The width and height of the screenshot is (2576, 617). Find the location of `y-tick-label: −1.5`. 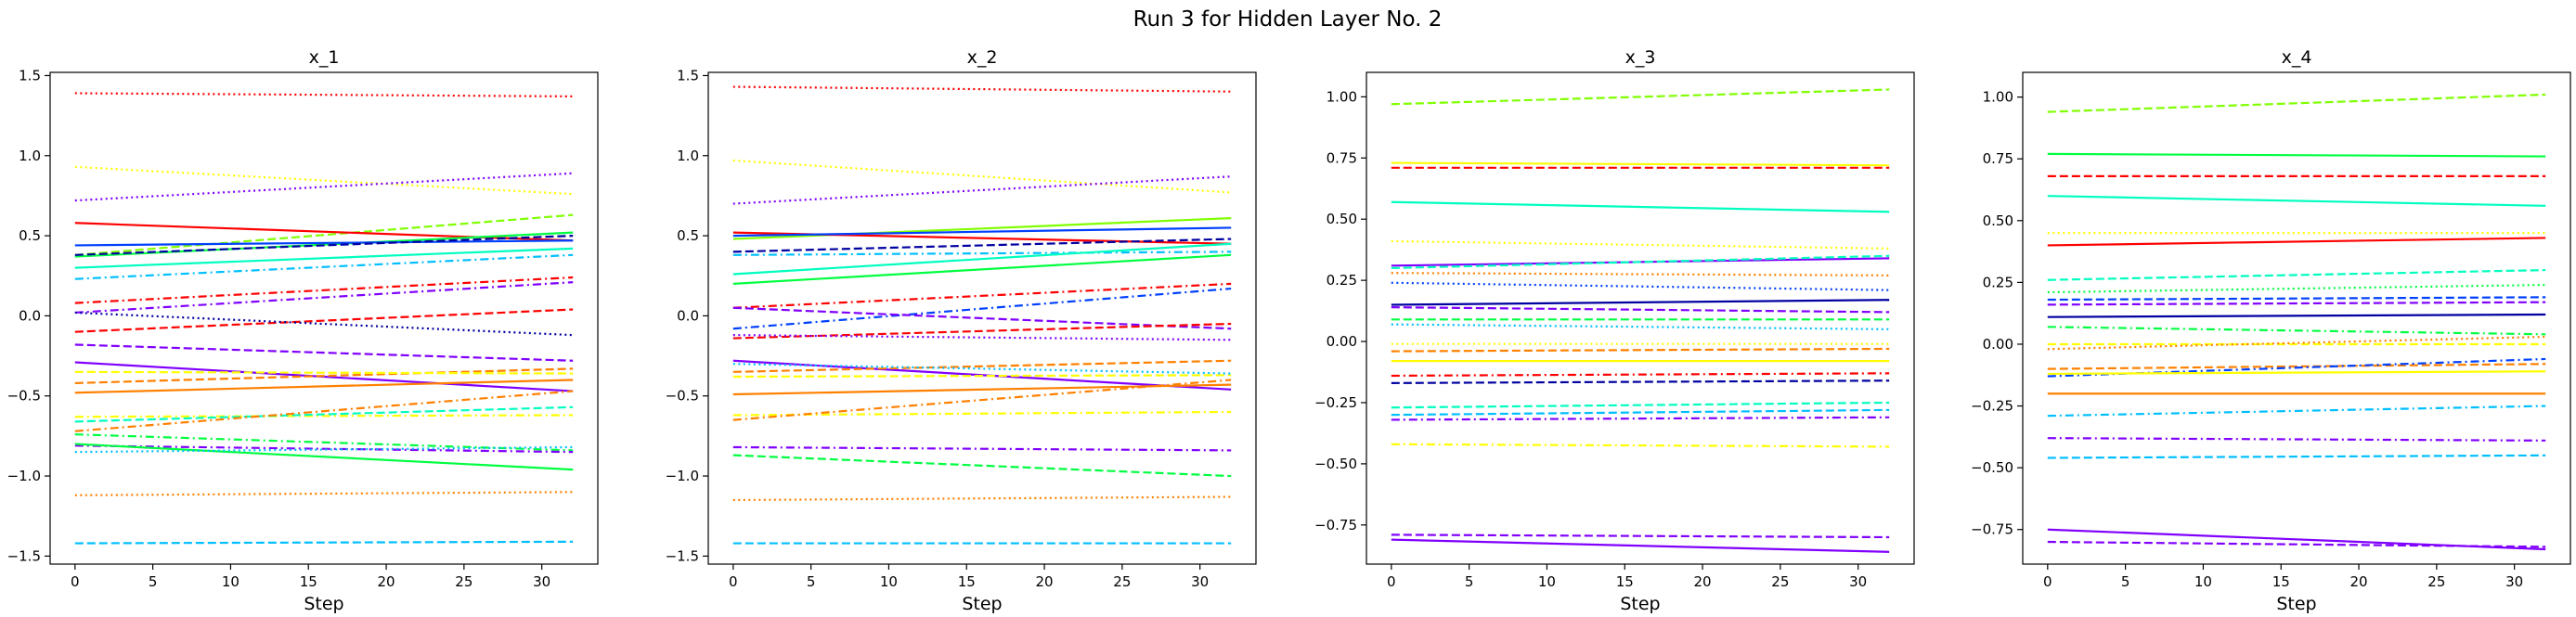

y-tick-label: −1.5 is located at coordinates (24, 555).